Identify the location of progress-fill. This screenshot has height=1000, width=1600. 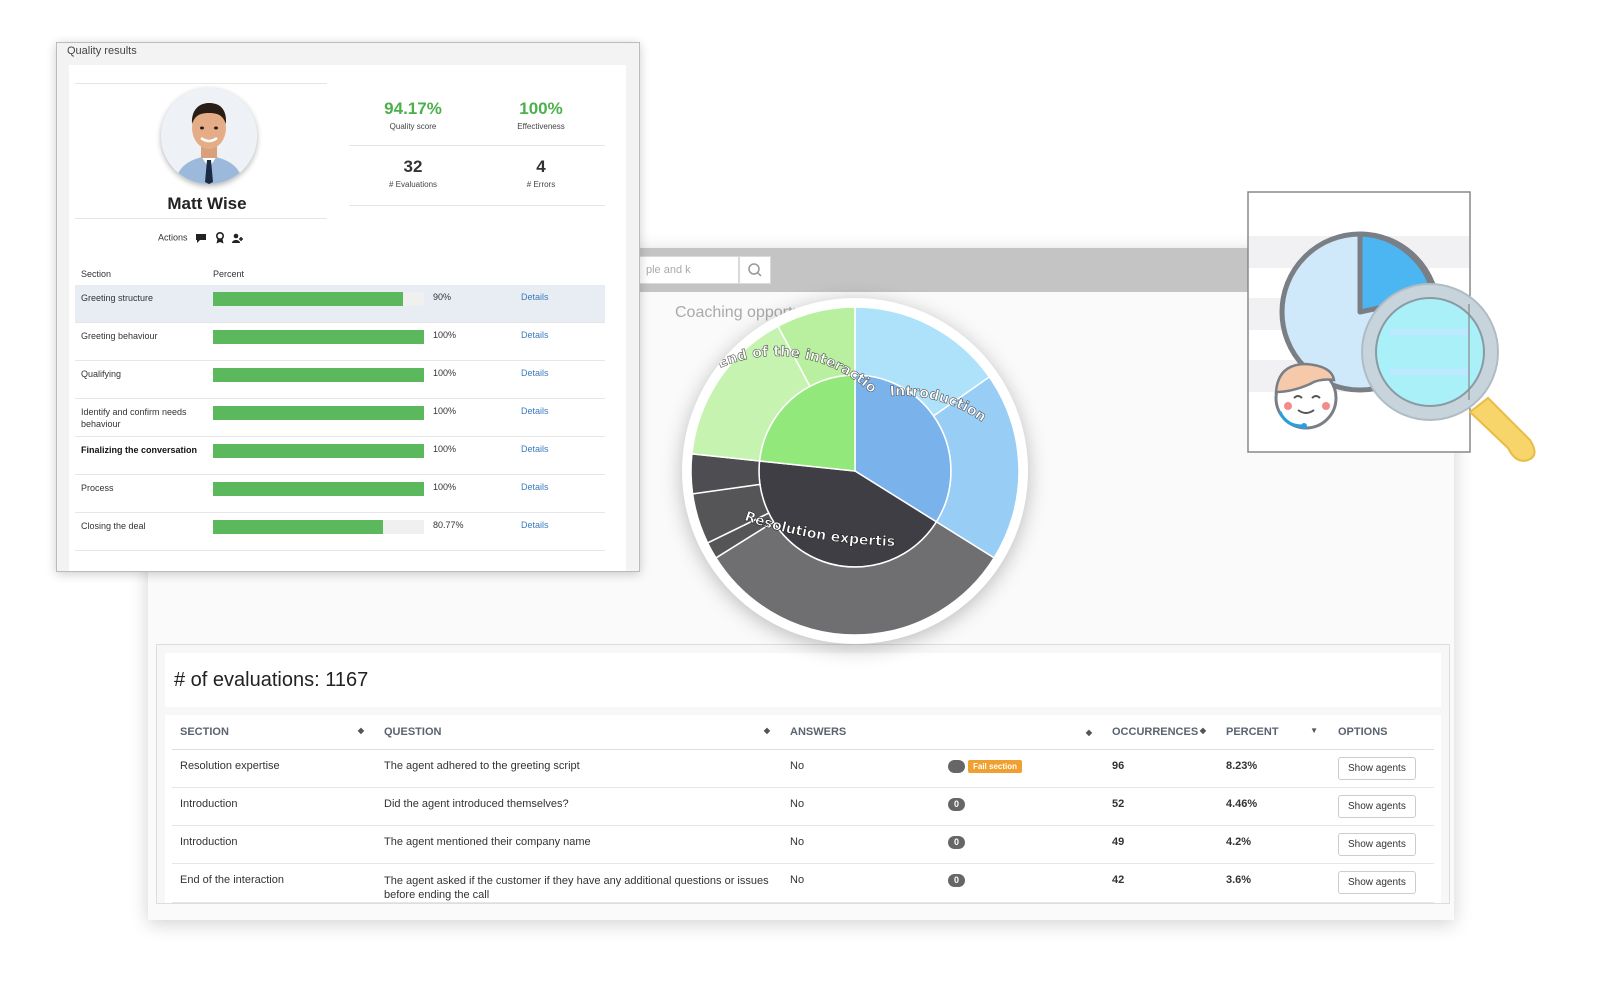
(308, 299).